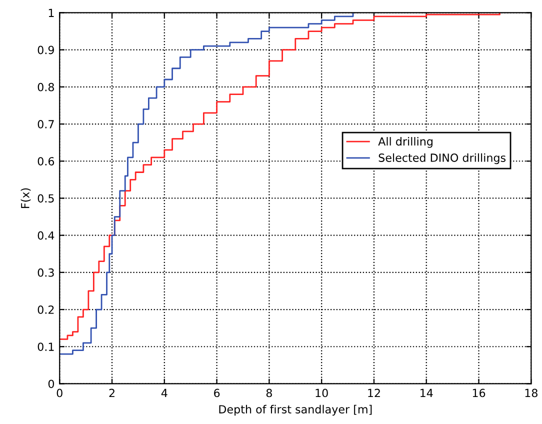  What do you see at coordinates (51, 12) in the screenshot?
I see `y-tick-label: 1` at bounding box center [51, 12].